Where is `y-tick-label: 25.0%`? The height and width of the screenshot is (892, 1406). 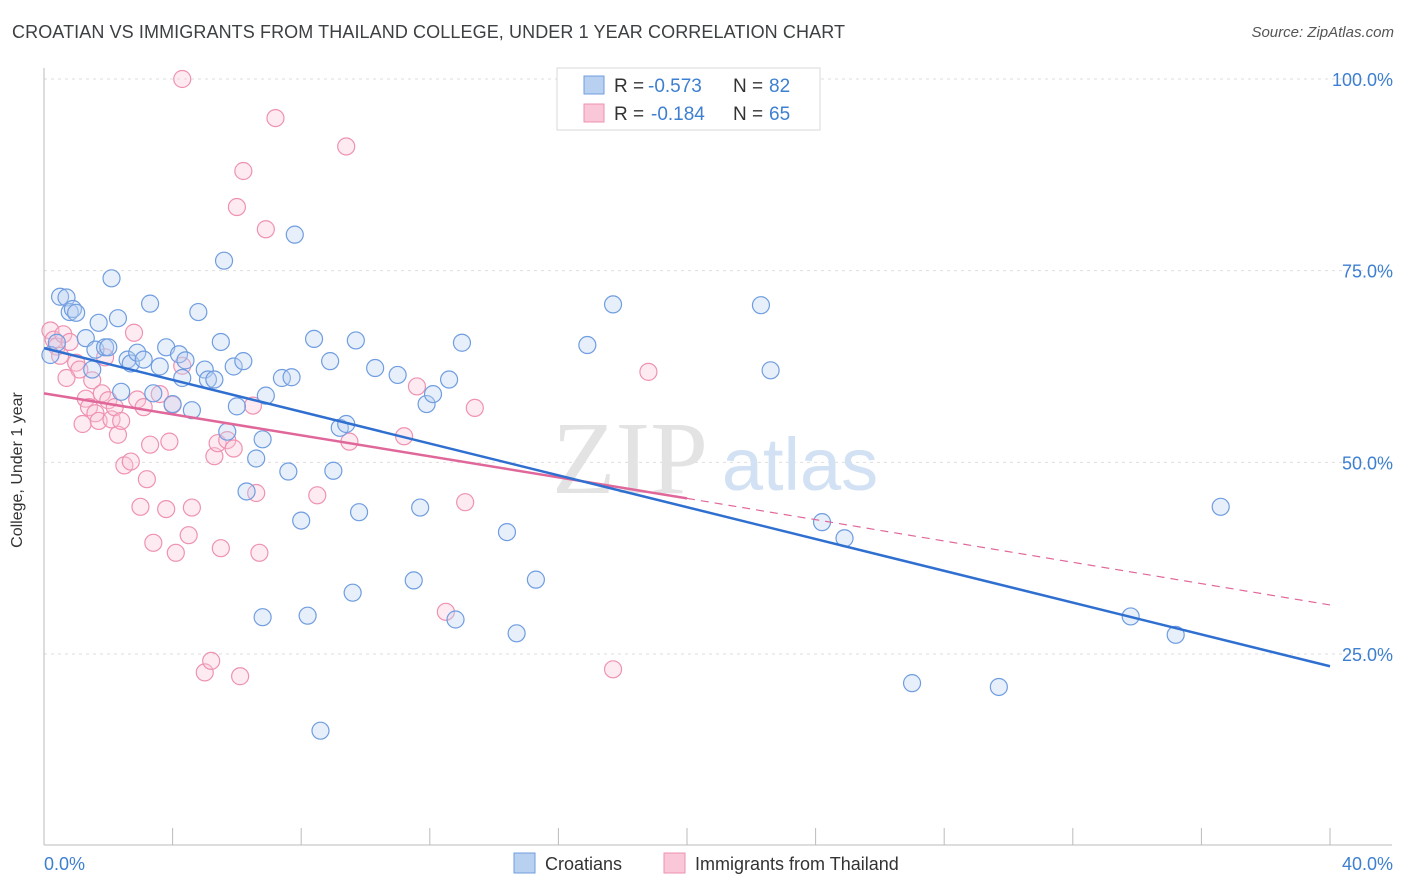 y-tick-label: 25.0% is located at coordinates (1367, 655).